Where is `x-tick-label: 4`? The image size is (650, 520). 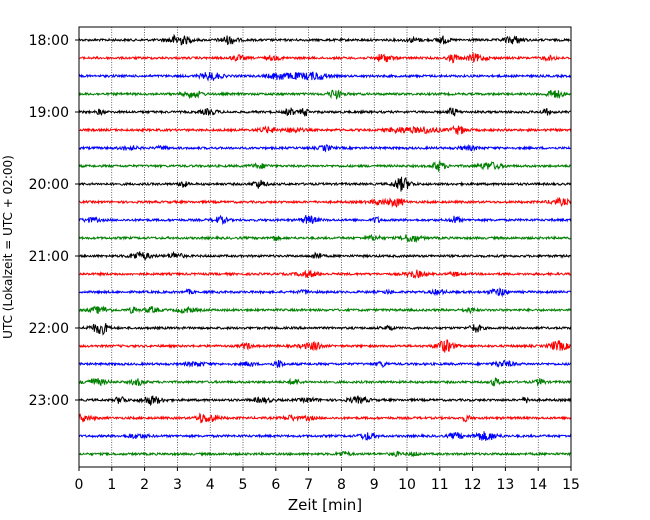
x-tick-label: 4 is located at coordinates (210, 485).